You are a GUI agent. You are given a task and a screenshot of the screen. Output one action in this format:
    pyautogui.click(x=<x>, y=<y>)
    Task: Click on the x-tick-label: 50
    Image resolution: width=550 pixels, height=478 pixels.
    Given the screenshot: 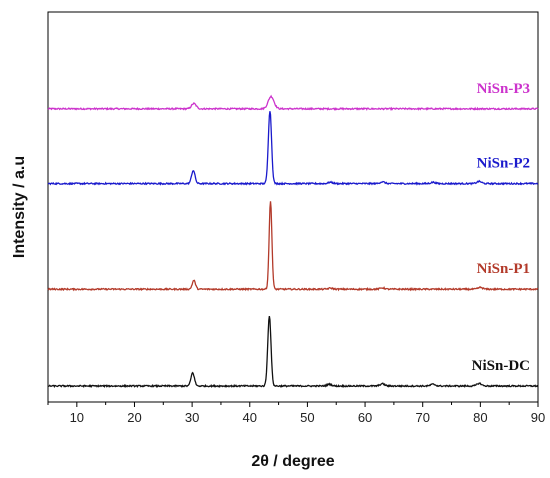 What is the action you would take?
    pyautogui.click(x=307, y=417)
    